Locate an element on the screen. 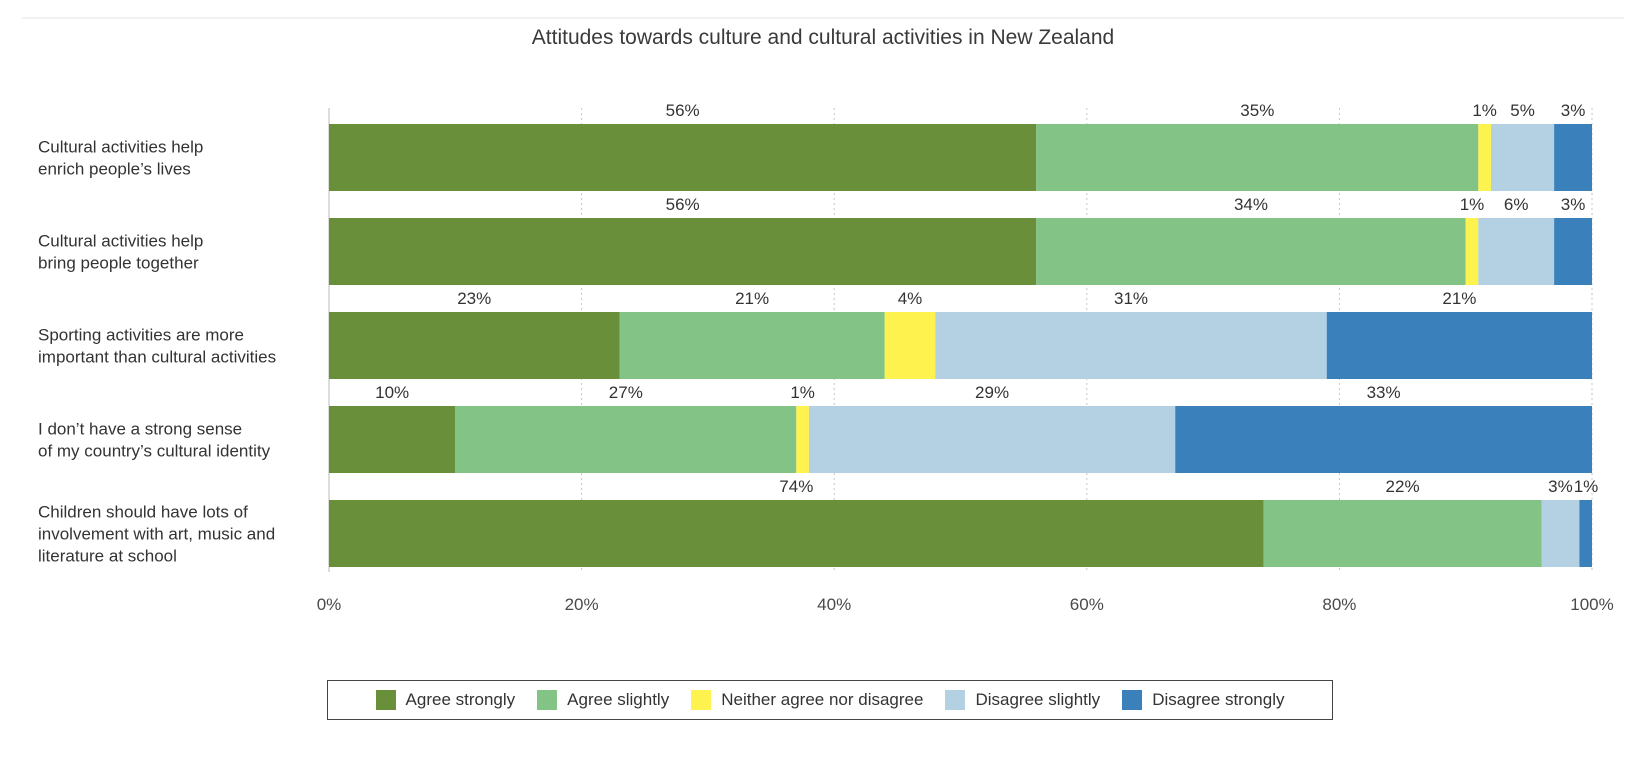  data-label: 10% is located at coordinates (392, 392).